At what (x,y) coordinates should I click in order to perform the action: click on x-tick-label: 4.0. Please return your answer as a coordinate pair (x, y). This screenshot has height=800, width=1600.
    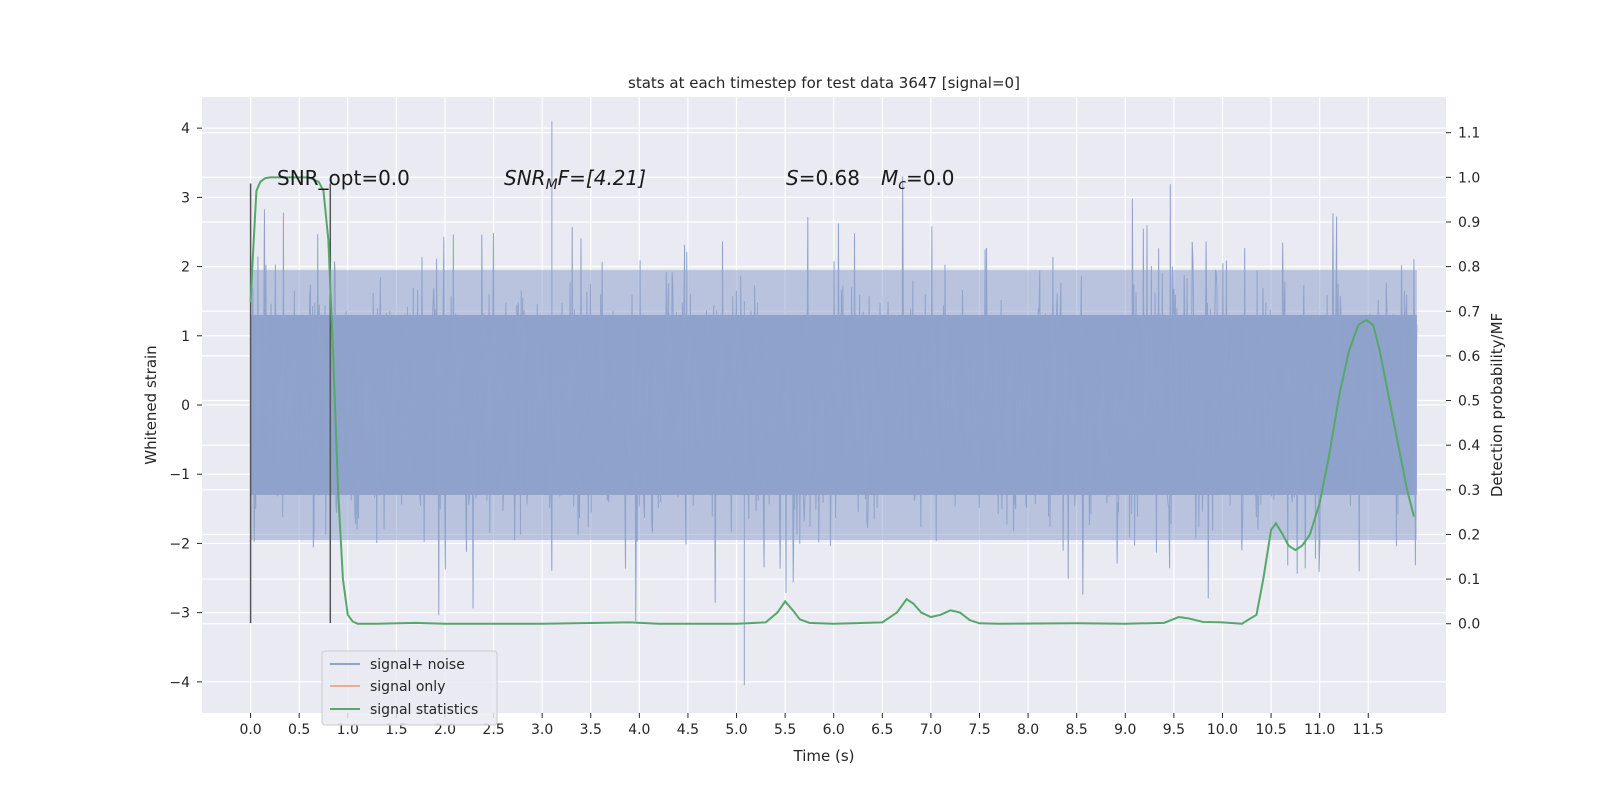
    Looking at the image, I should click on (639, 730).